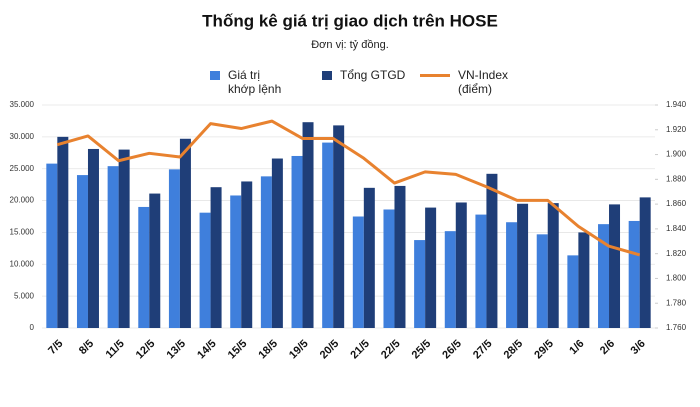 The image size is (700, 407). What do you see at coordinates (607, 347) in the screenshot?
I see `x-tick-label: 2/6` at bounding box center [607, 347].